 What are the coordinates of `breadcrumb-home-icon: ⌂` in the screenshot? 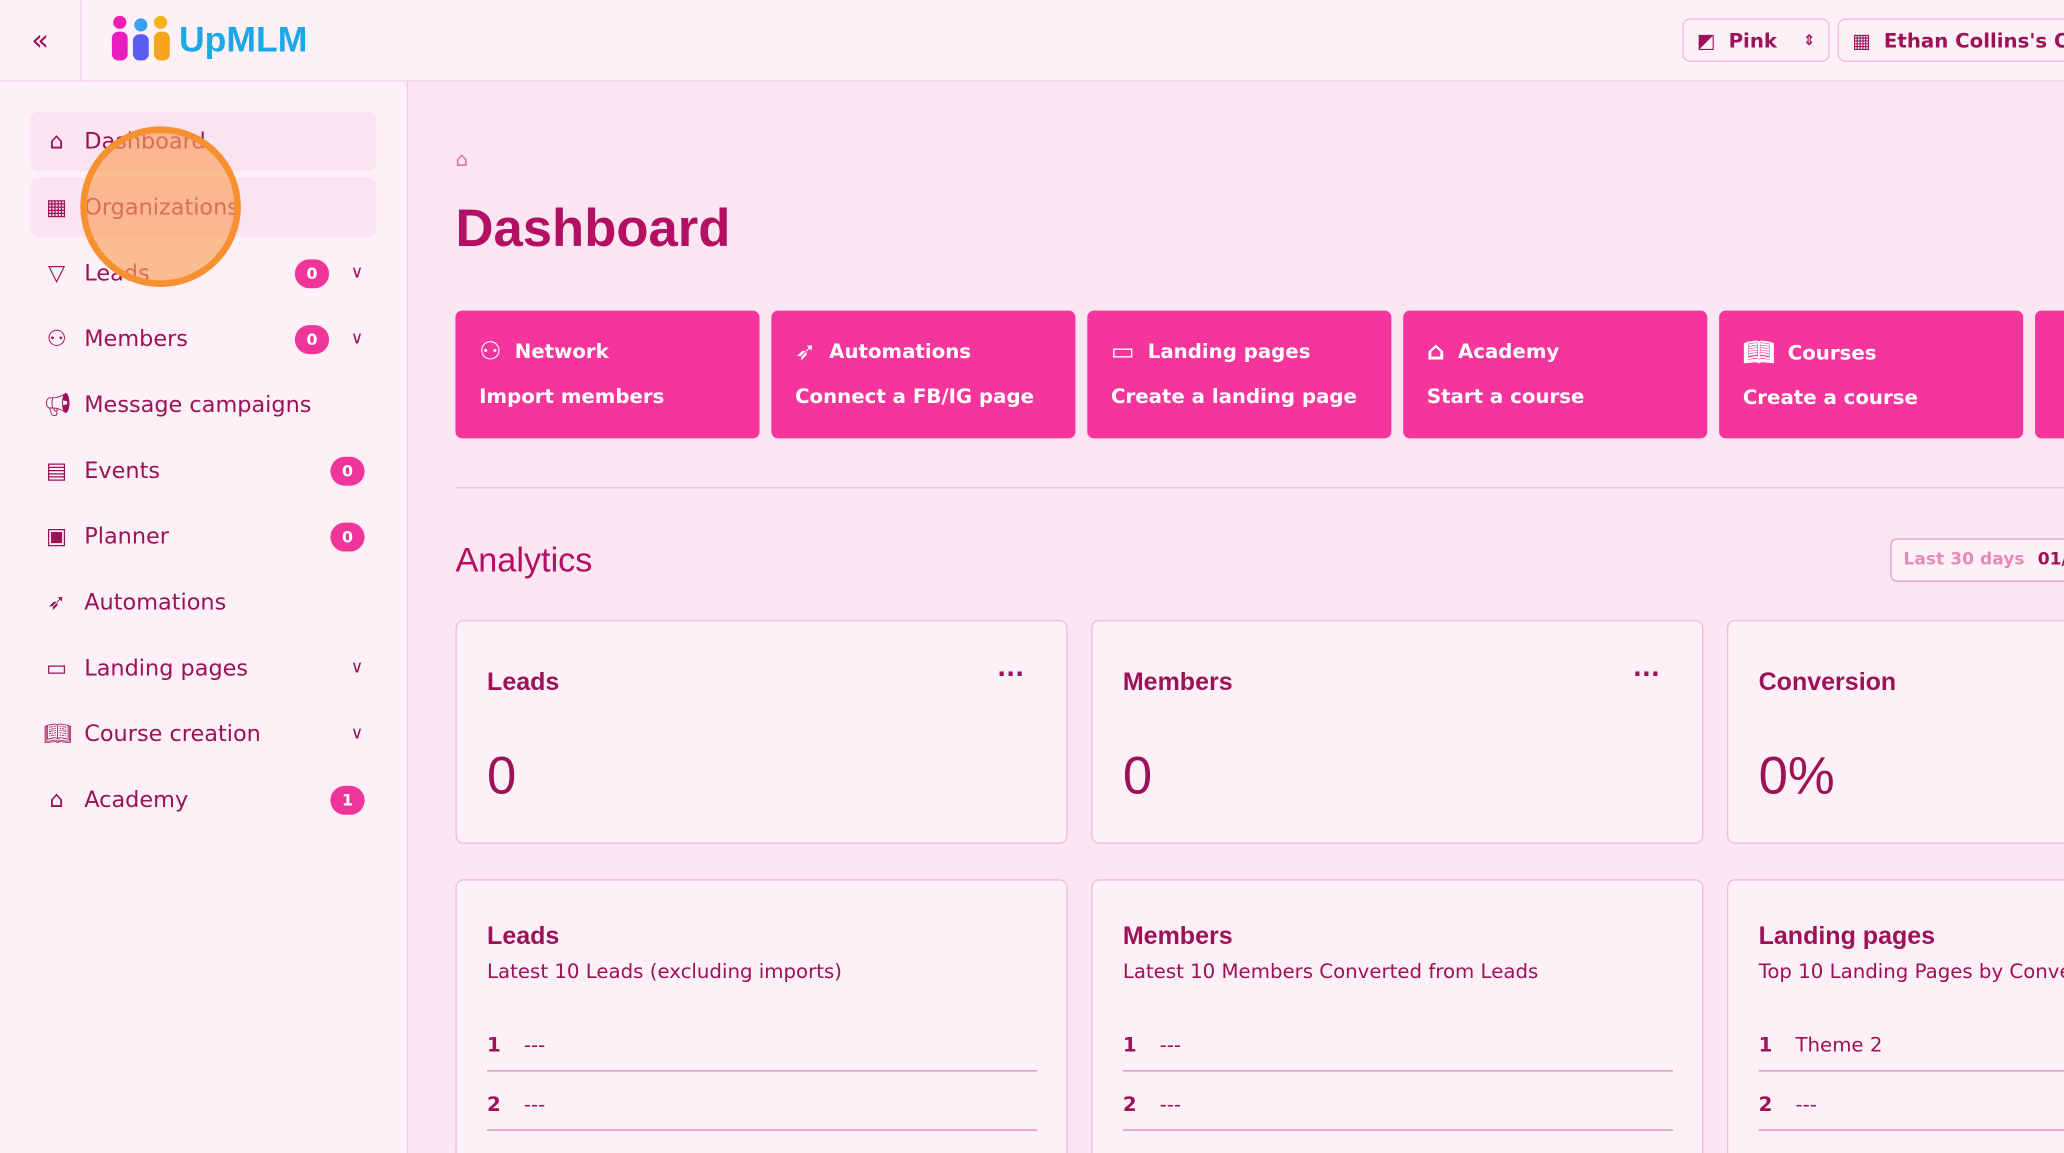 It's located at (461, 159).